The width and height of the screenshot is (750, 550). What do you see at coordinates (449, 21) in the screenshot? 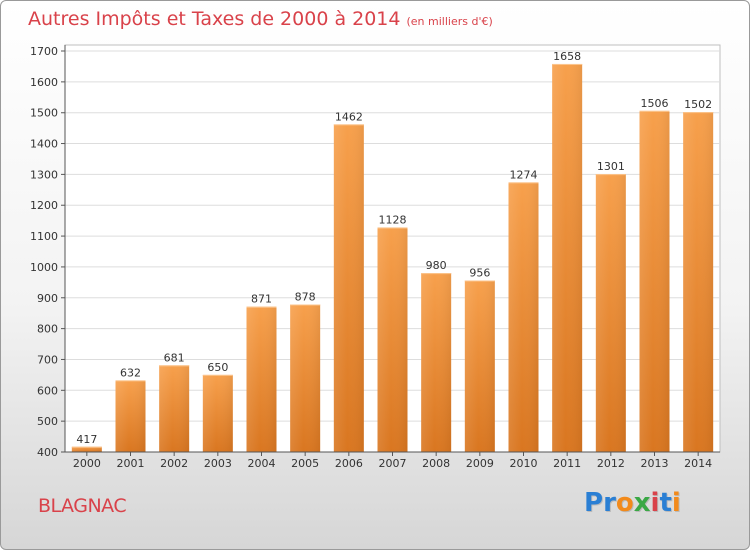
I see `chart-subtitle: (en milliers d'€)` at bounding box center [449, 21].